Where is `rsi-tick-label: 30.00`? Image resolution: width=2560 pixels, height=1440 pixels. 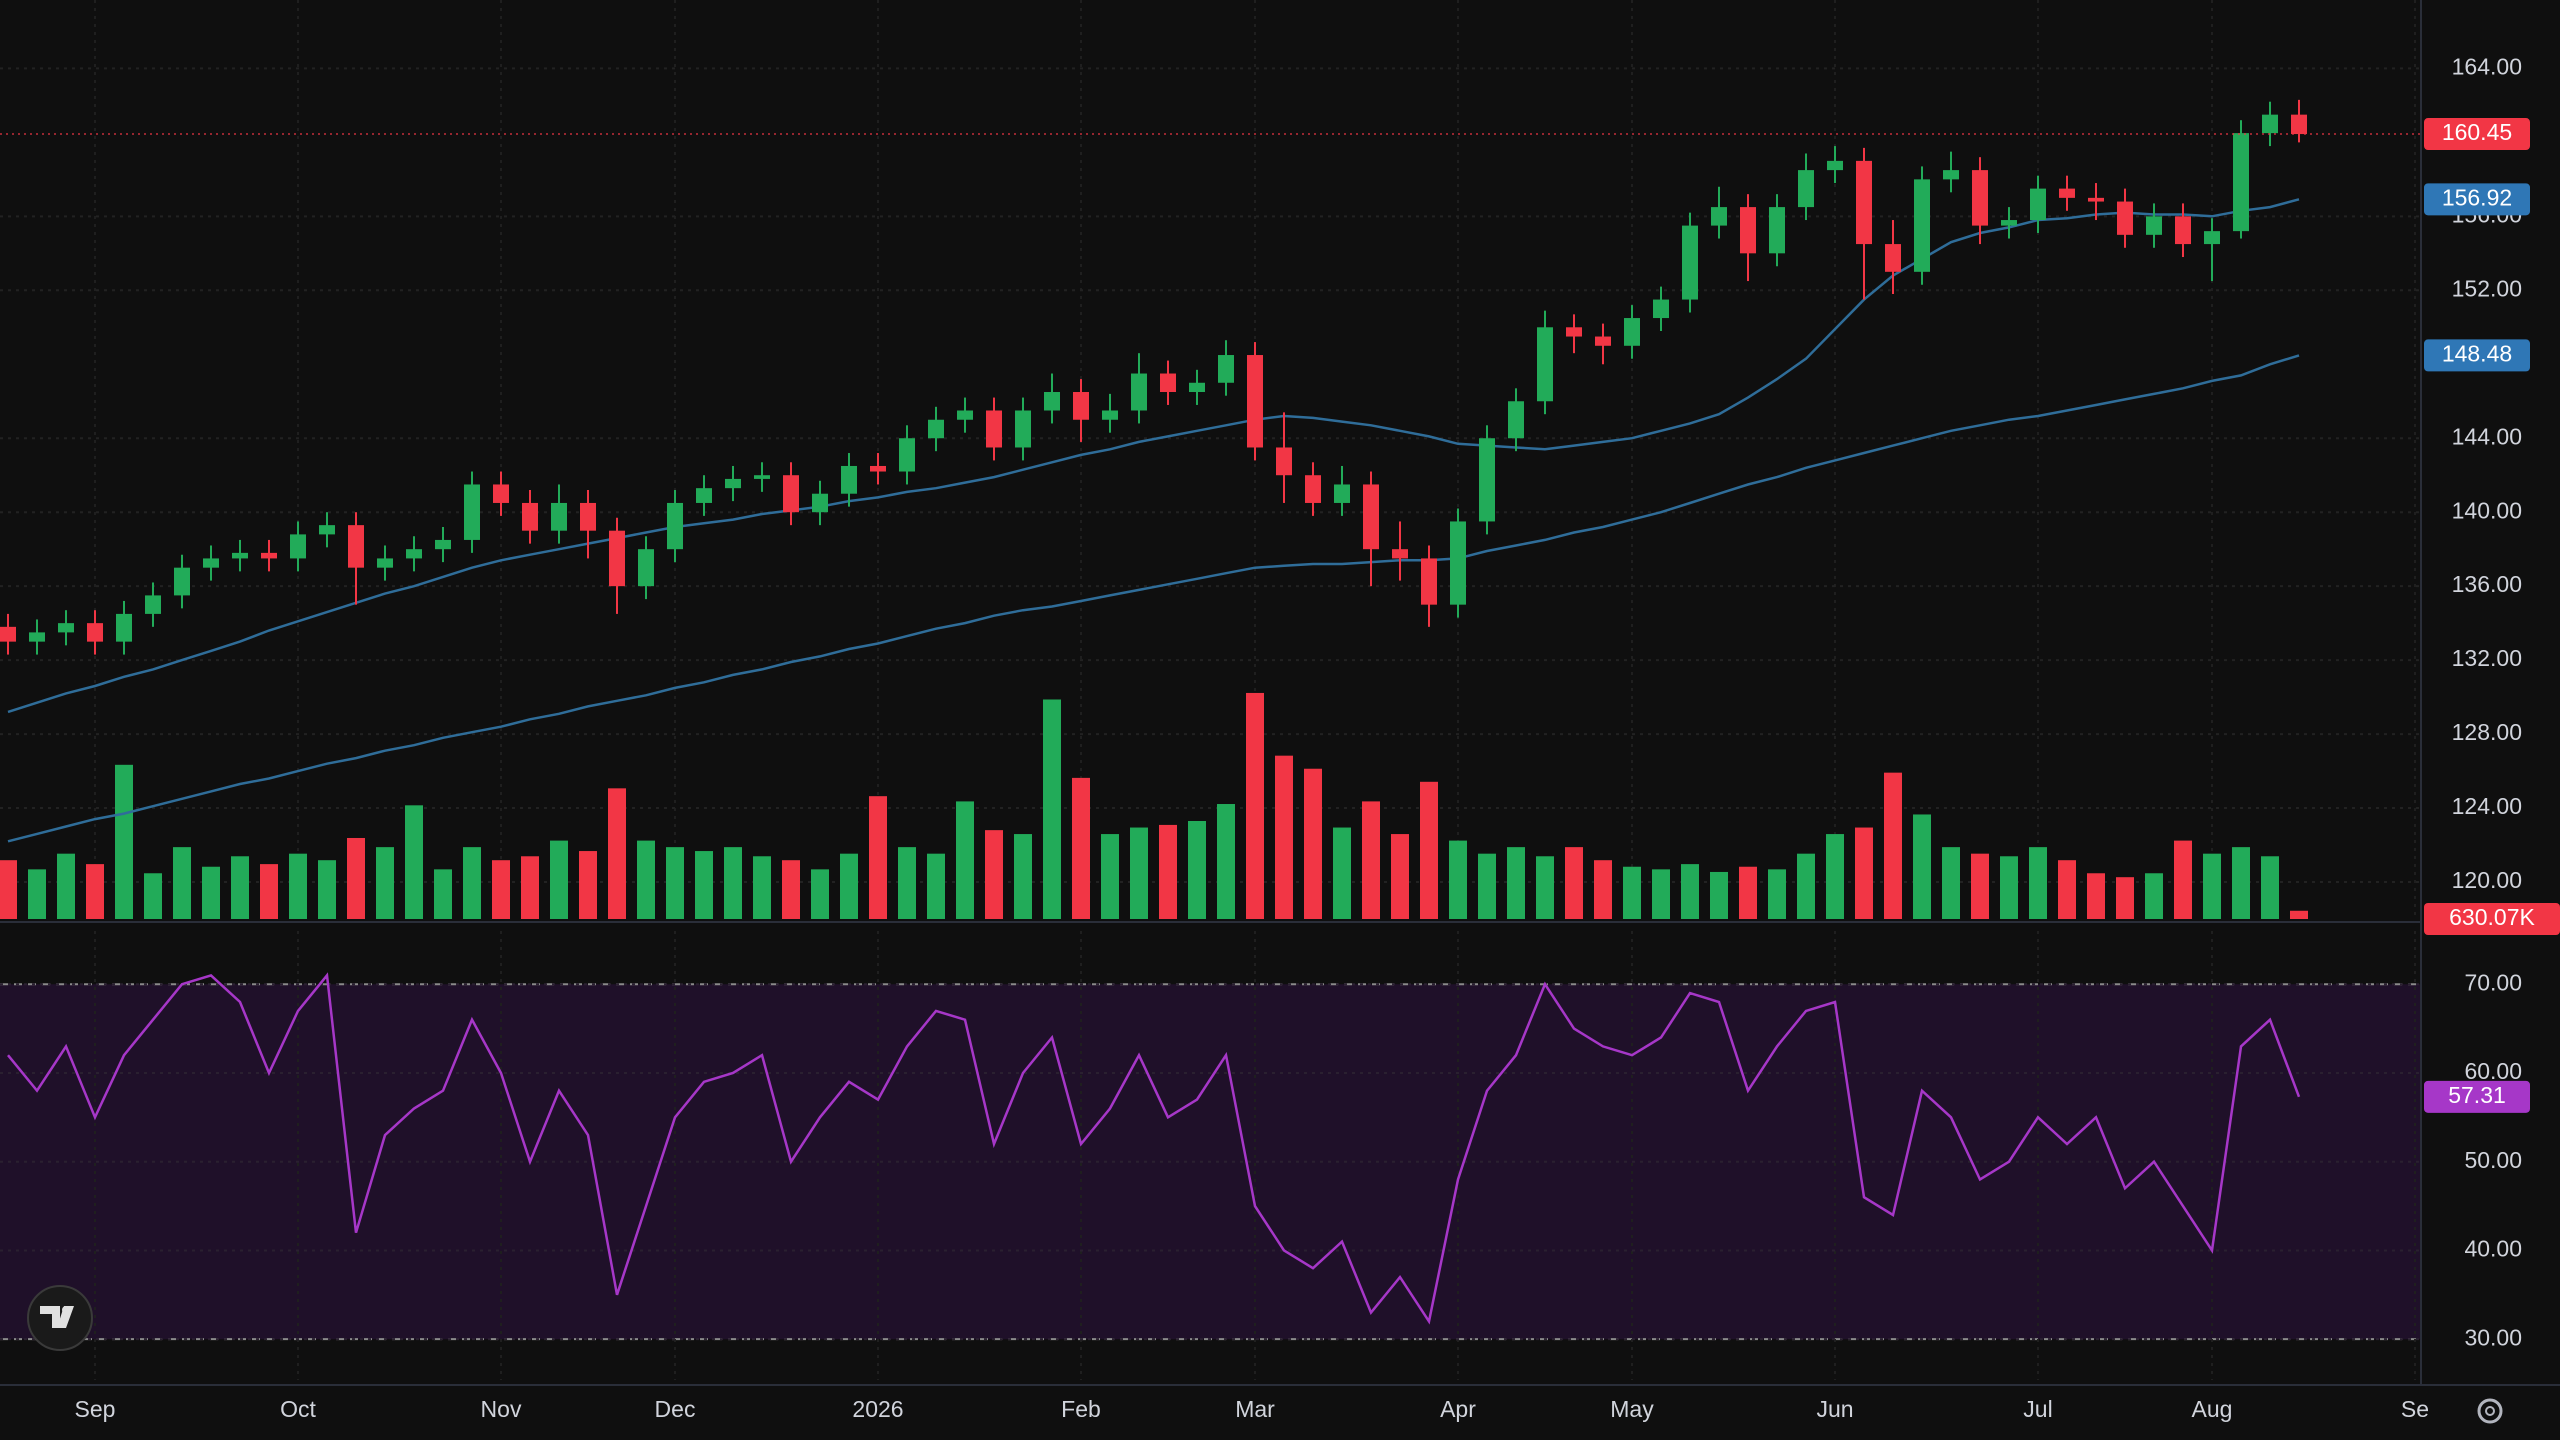
rsi-tick-label: 30.00 is located at coordinates (2493, 1337).